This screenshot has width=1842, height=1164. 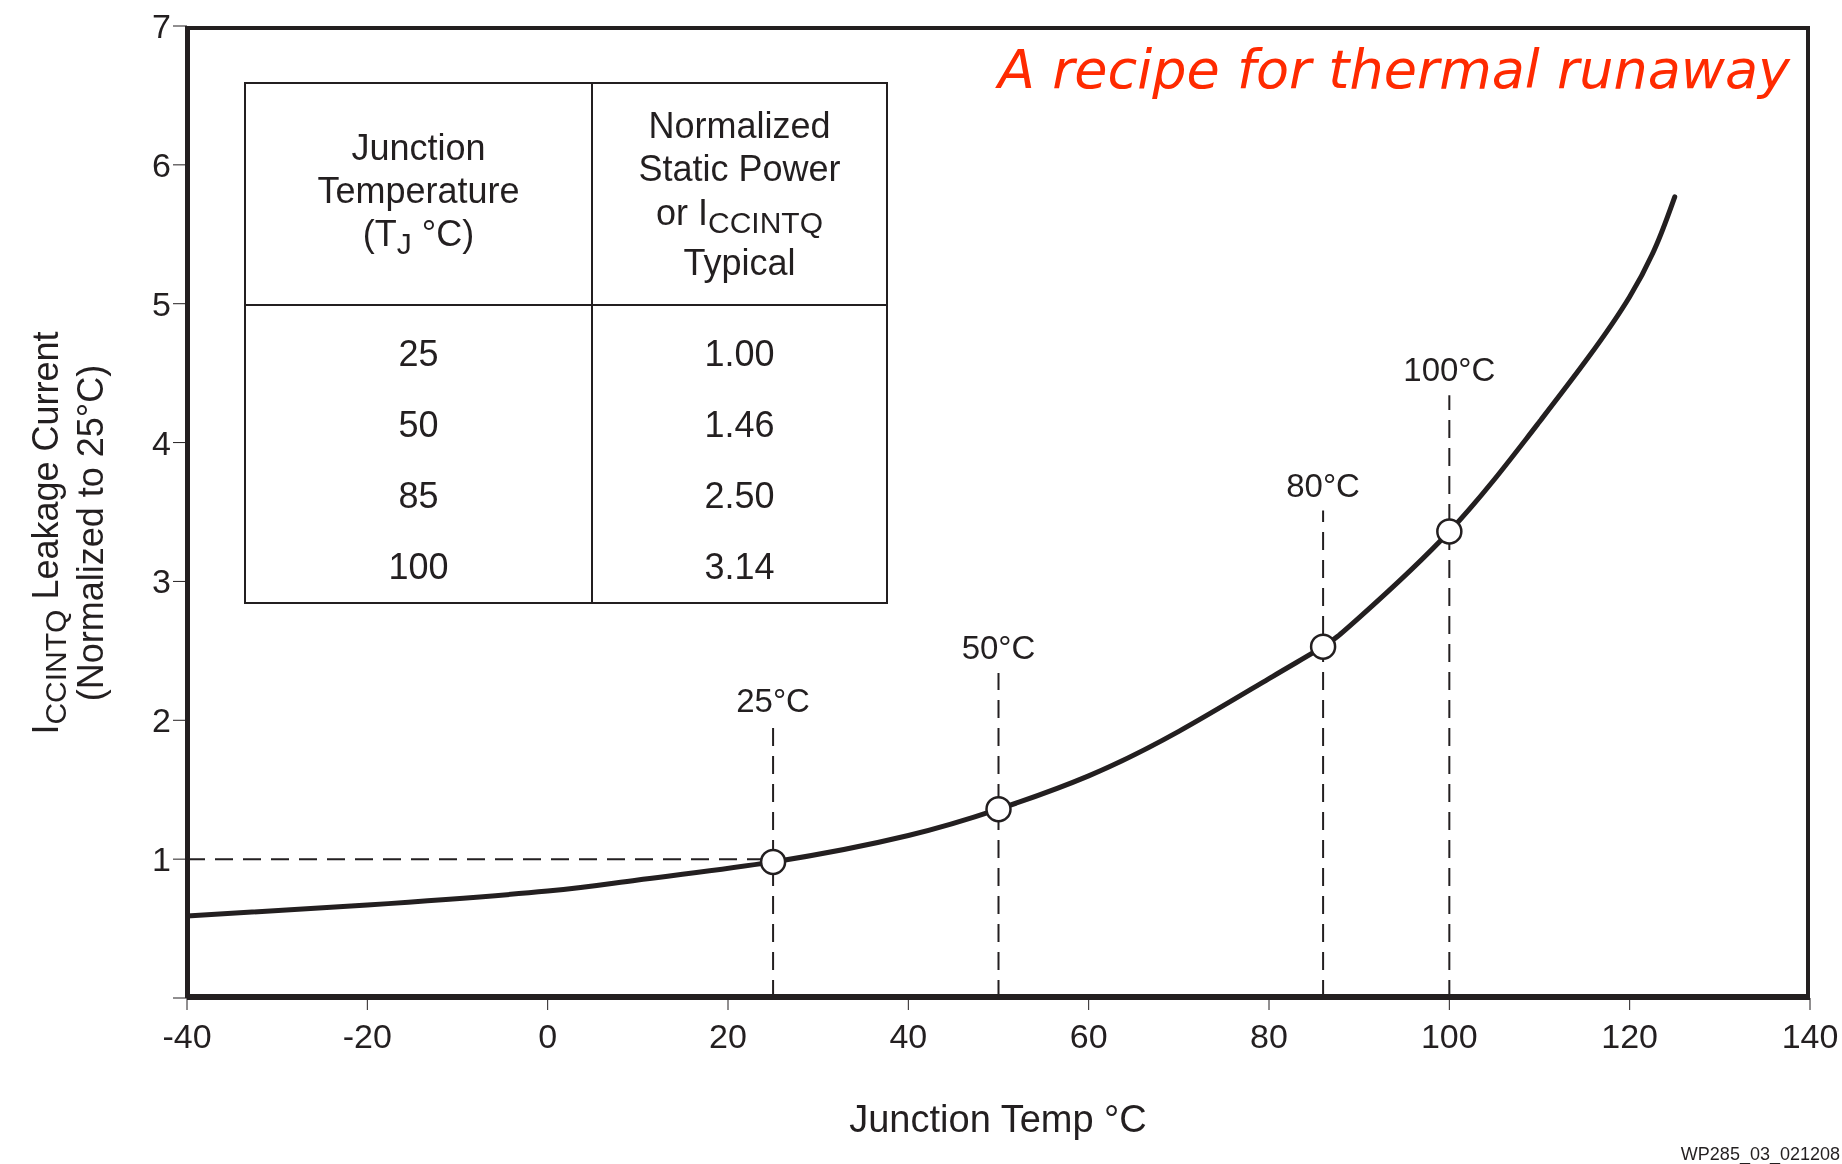 I want to click on x-tick-label: -40, so click(x=187, y=1036).